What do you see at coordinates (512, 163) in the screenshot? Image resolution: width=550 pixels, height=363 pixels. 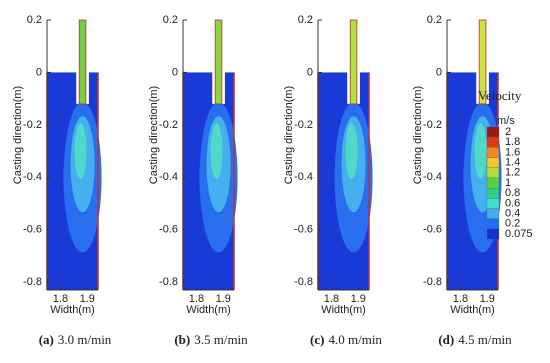 I see `legend-label: 1.4` at bounding box center [512, 163].